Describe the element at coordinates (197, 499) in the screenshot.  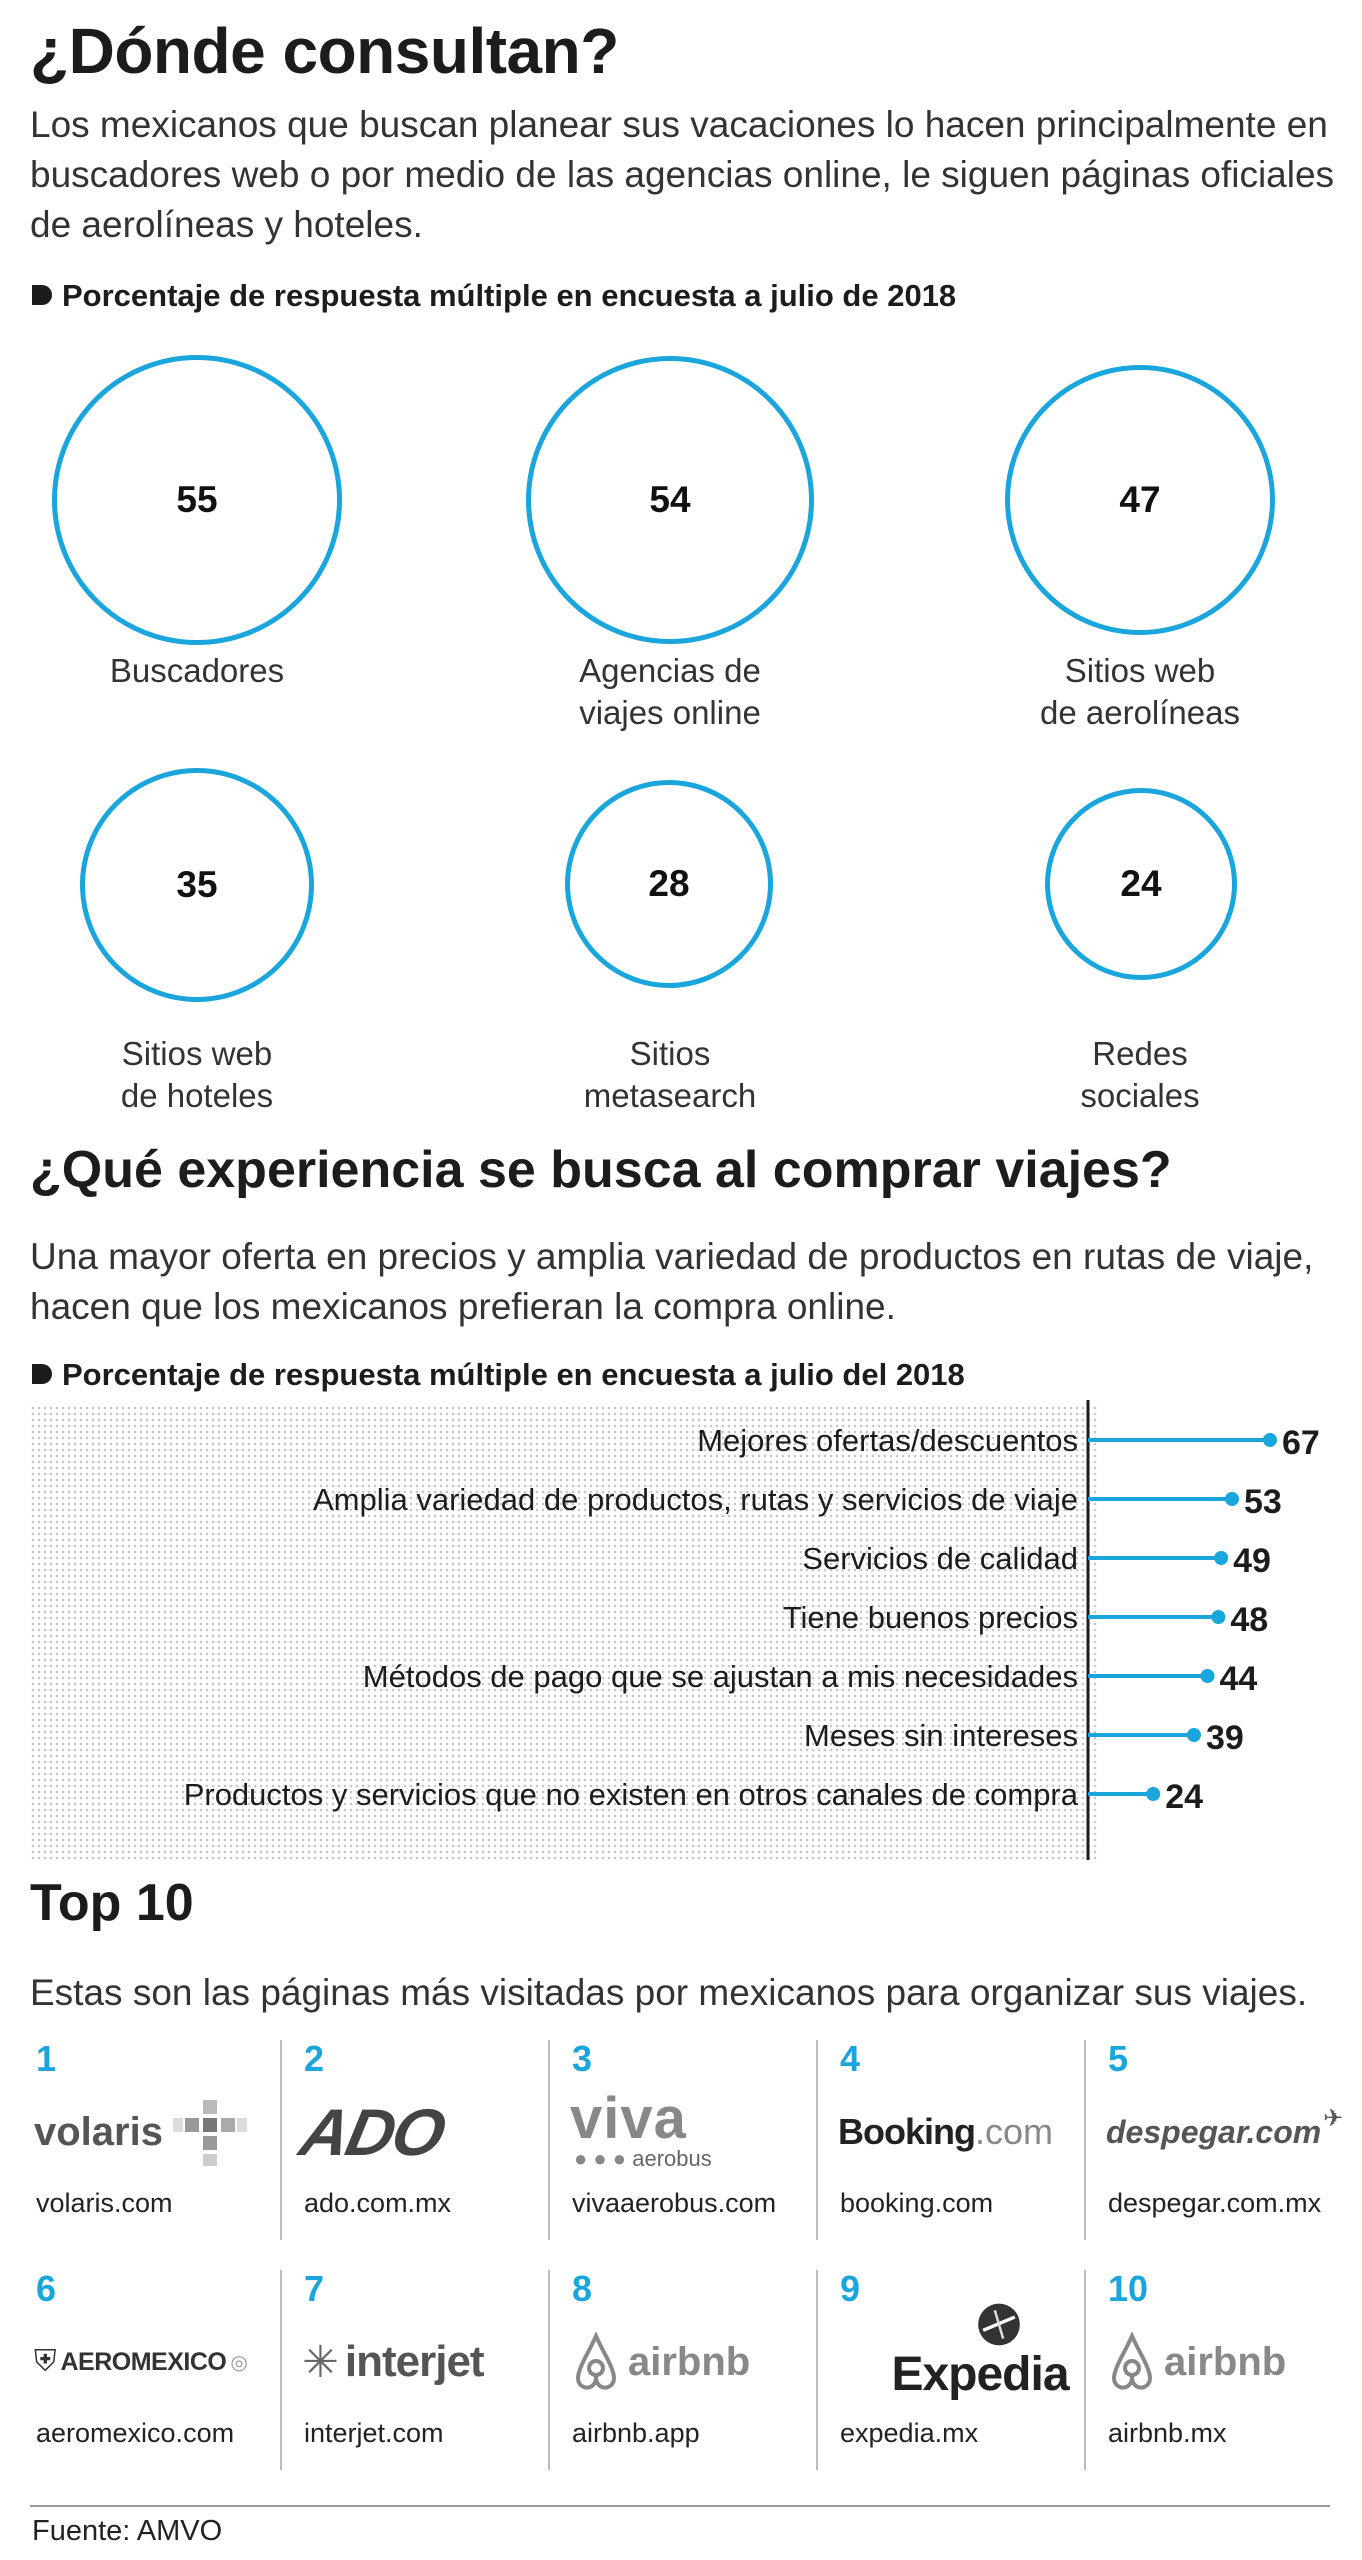
I see `circle-value: 55` at that location.